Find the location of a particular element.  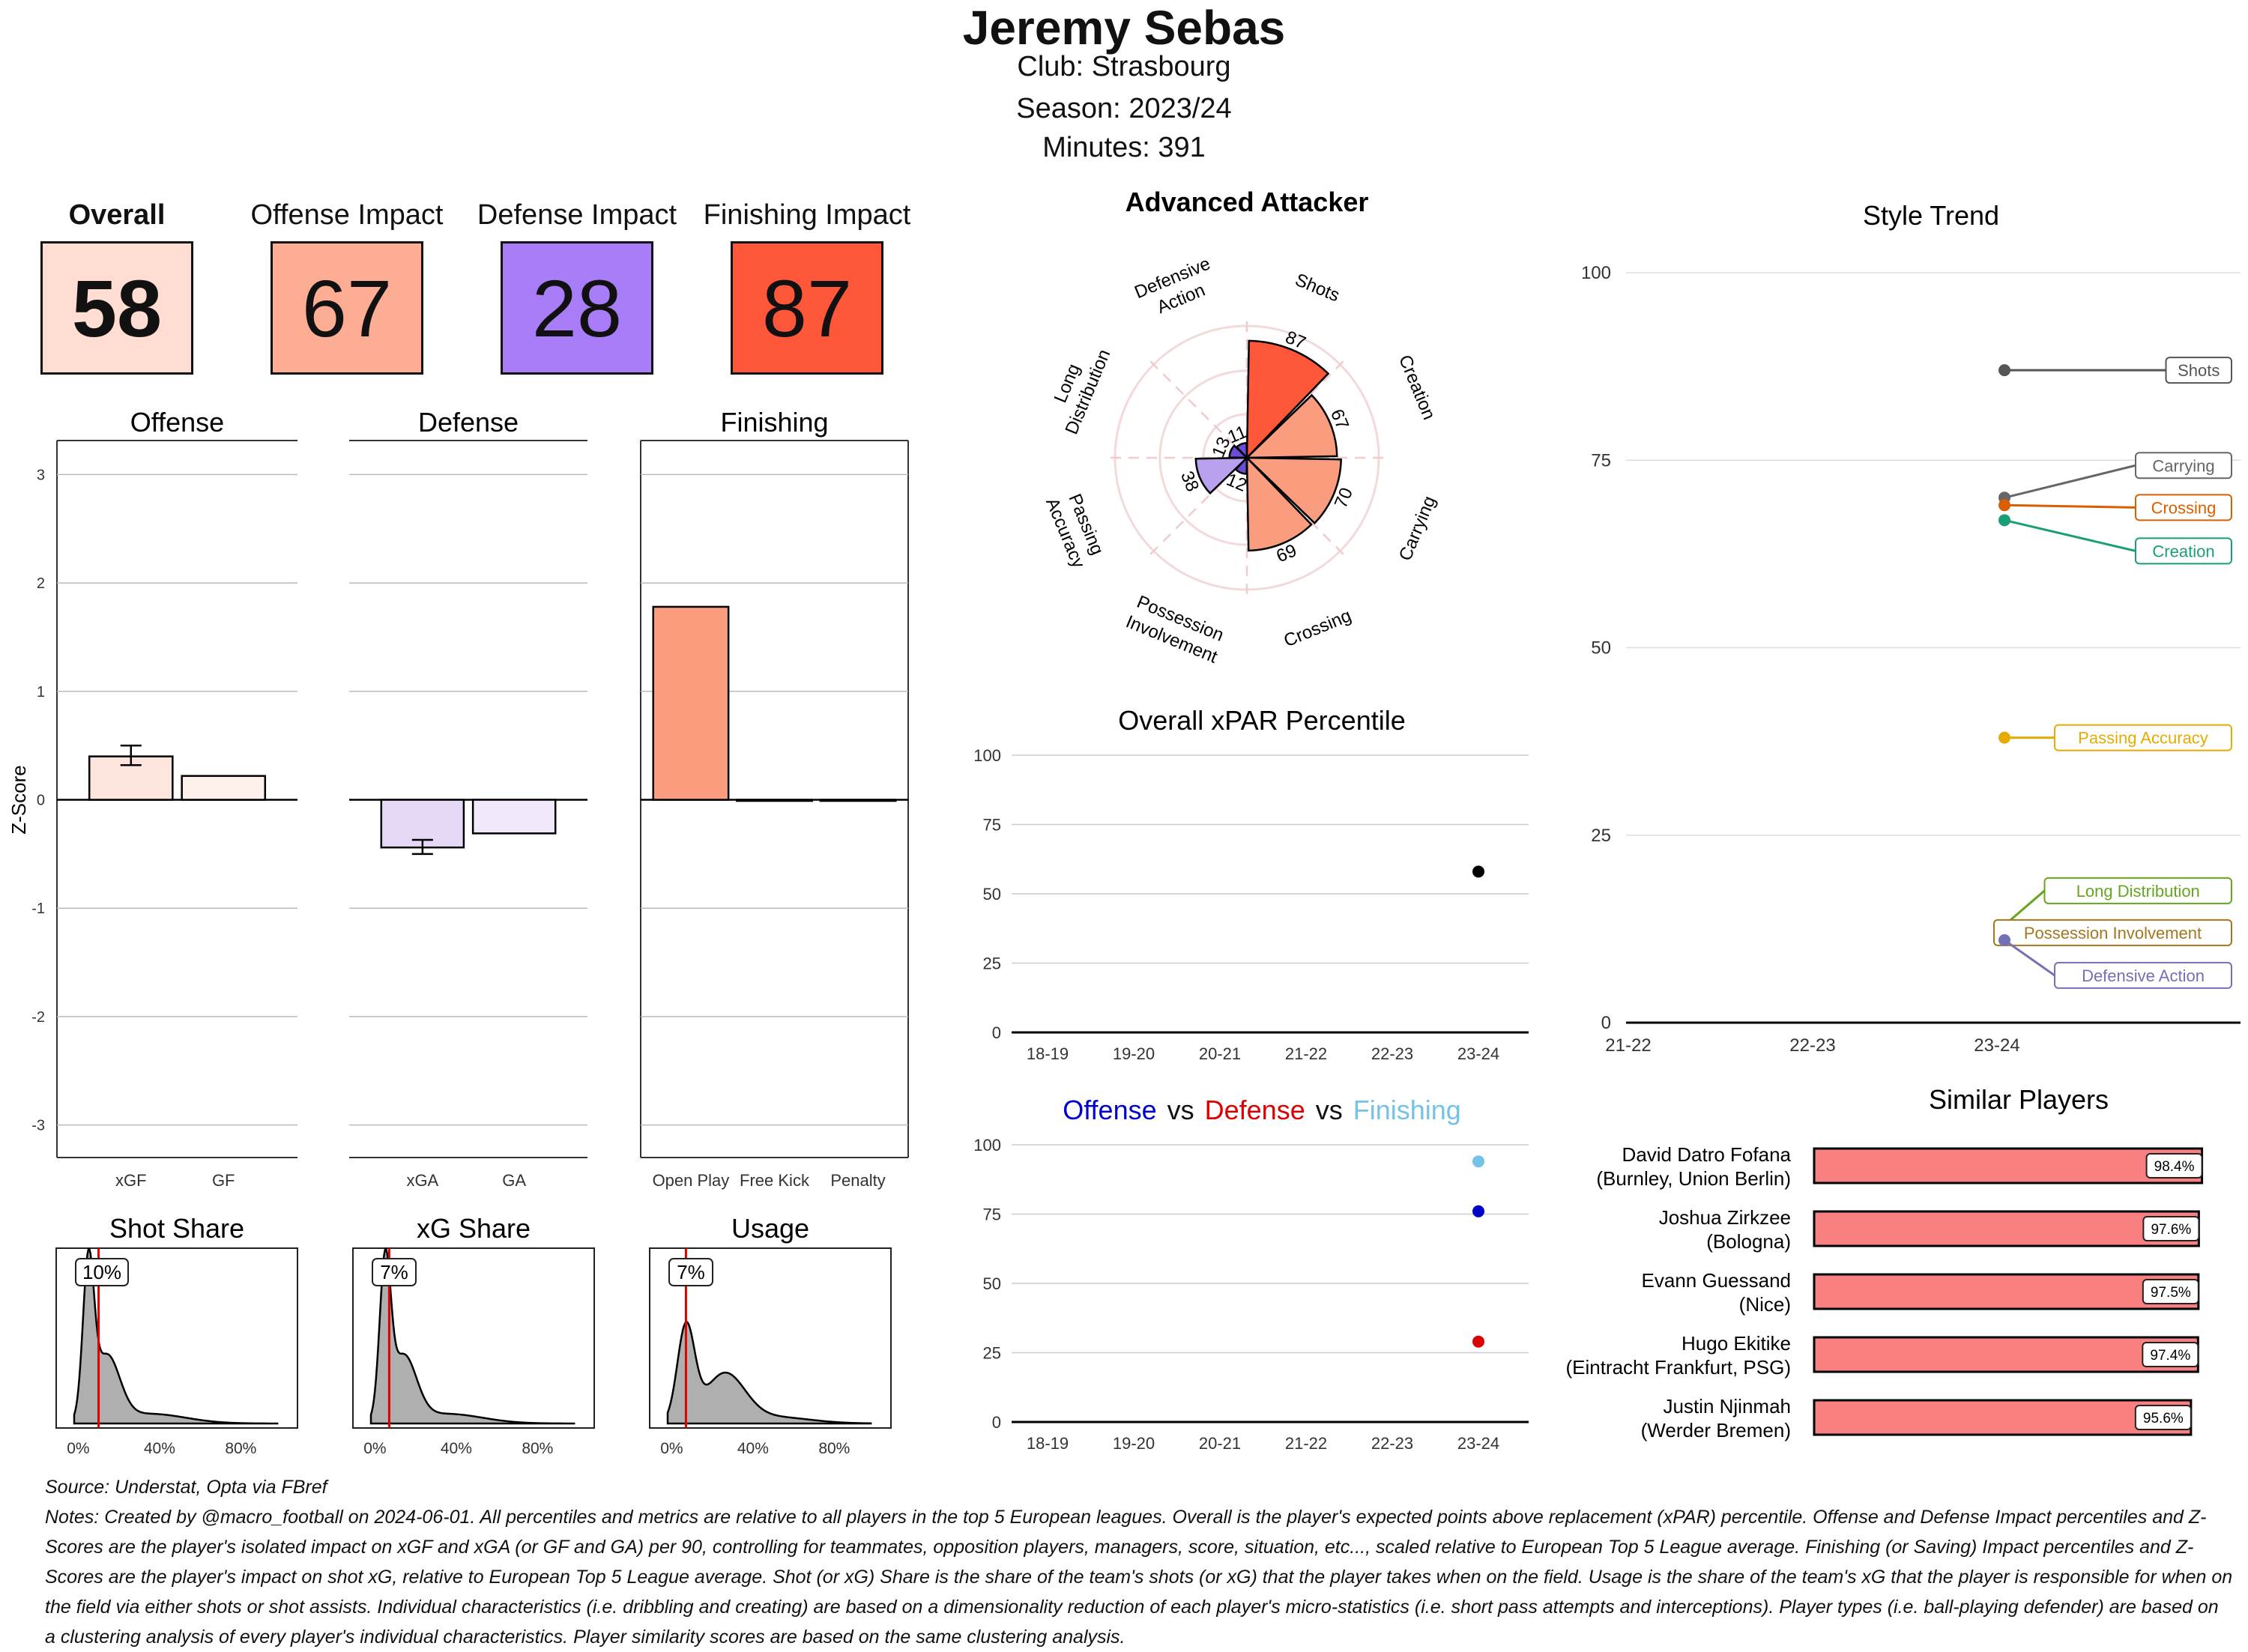

kpi-defense-value: 28 is located at coordinates (577, 308).